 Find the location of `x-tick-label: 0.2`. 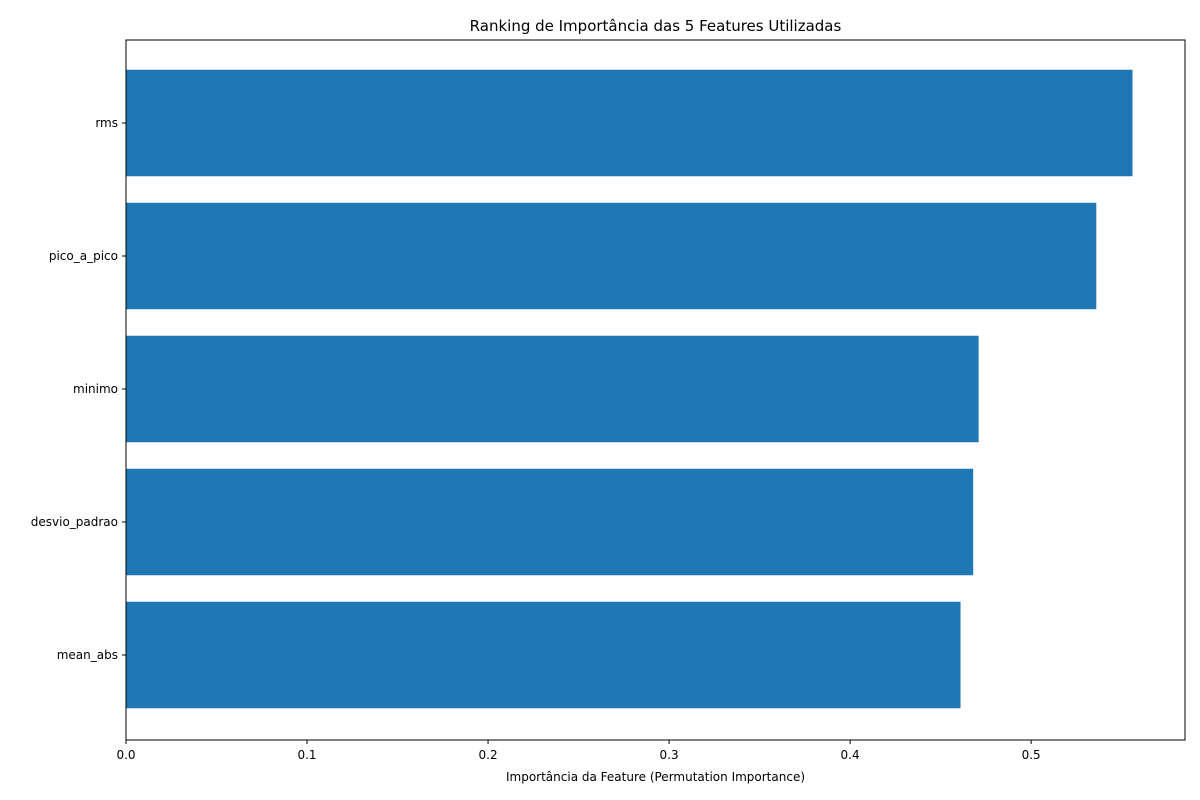

x-tick-label: 0.2 is located at coordinates (488, 755).